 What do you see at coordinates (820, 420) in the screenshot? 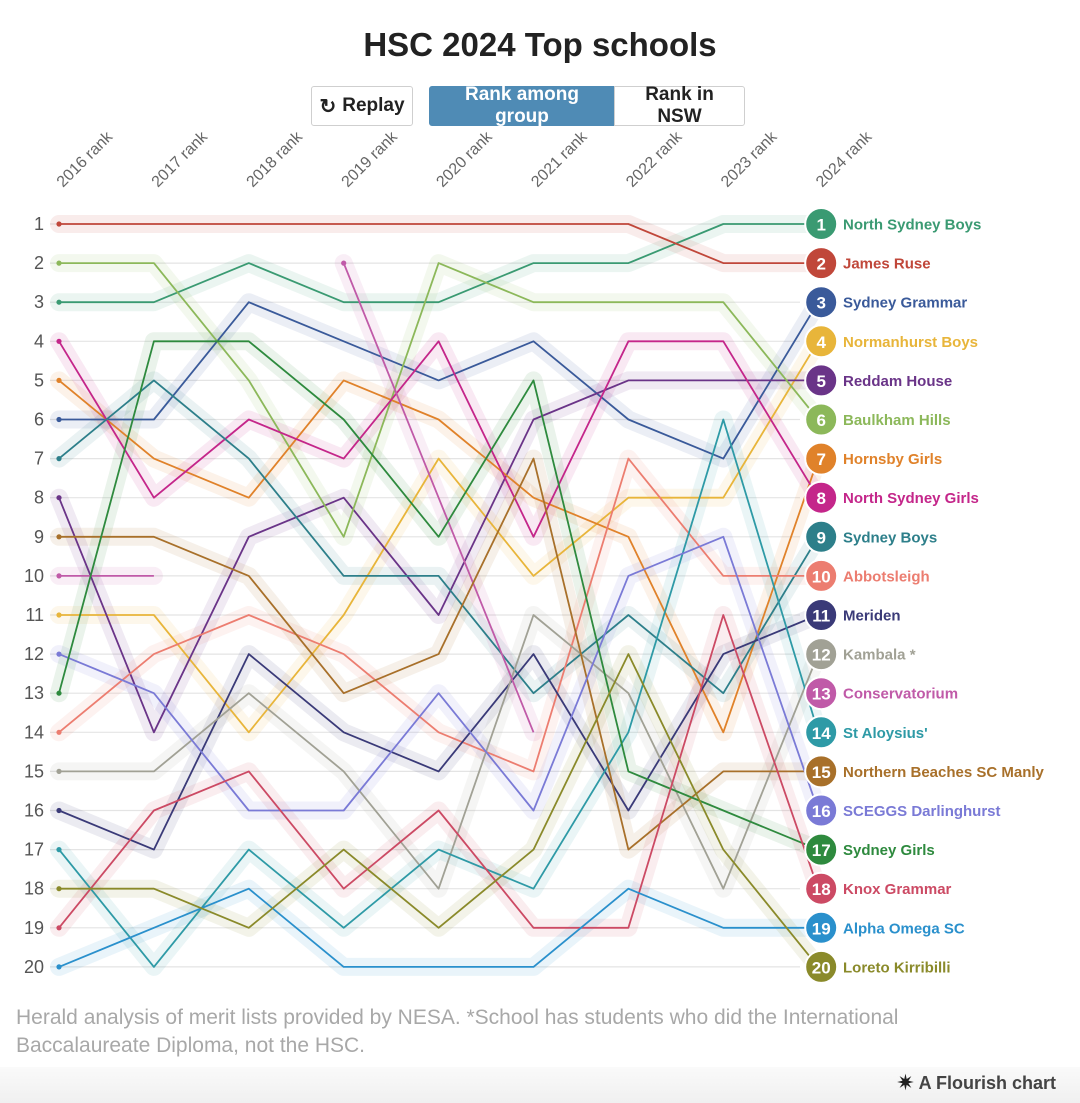
I see `rank-badge-number: 6` at bounding box center [820, 420].